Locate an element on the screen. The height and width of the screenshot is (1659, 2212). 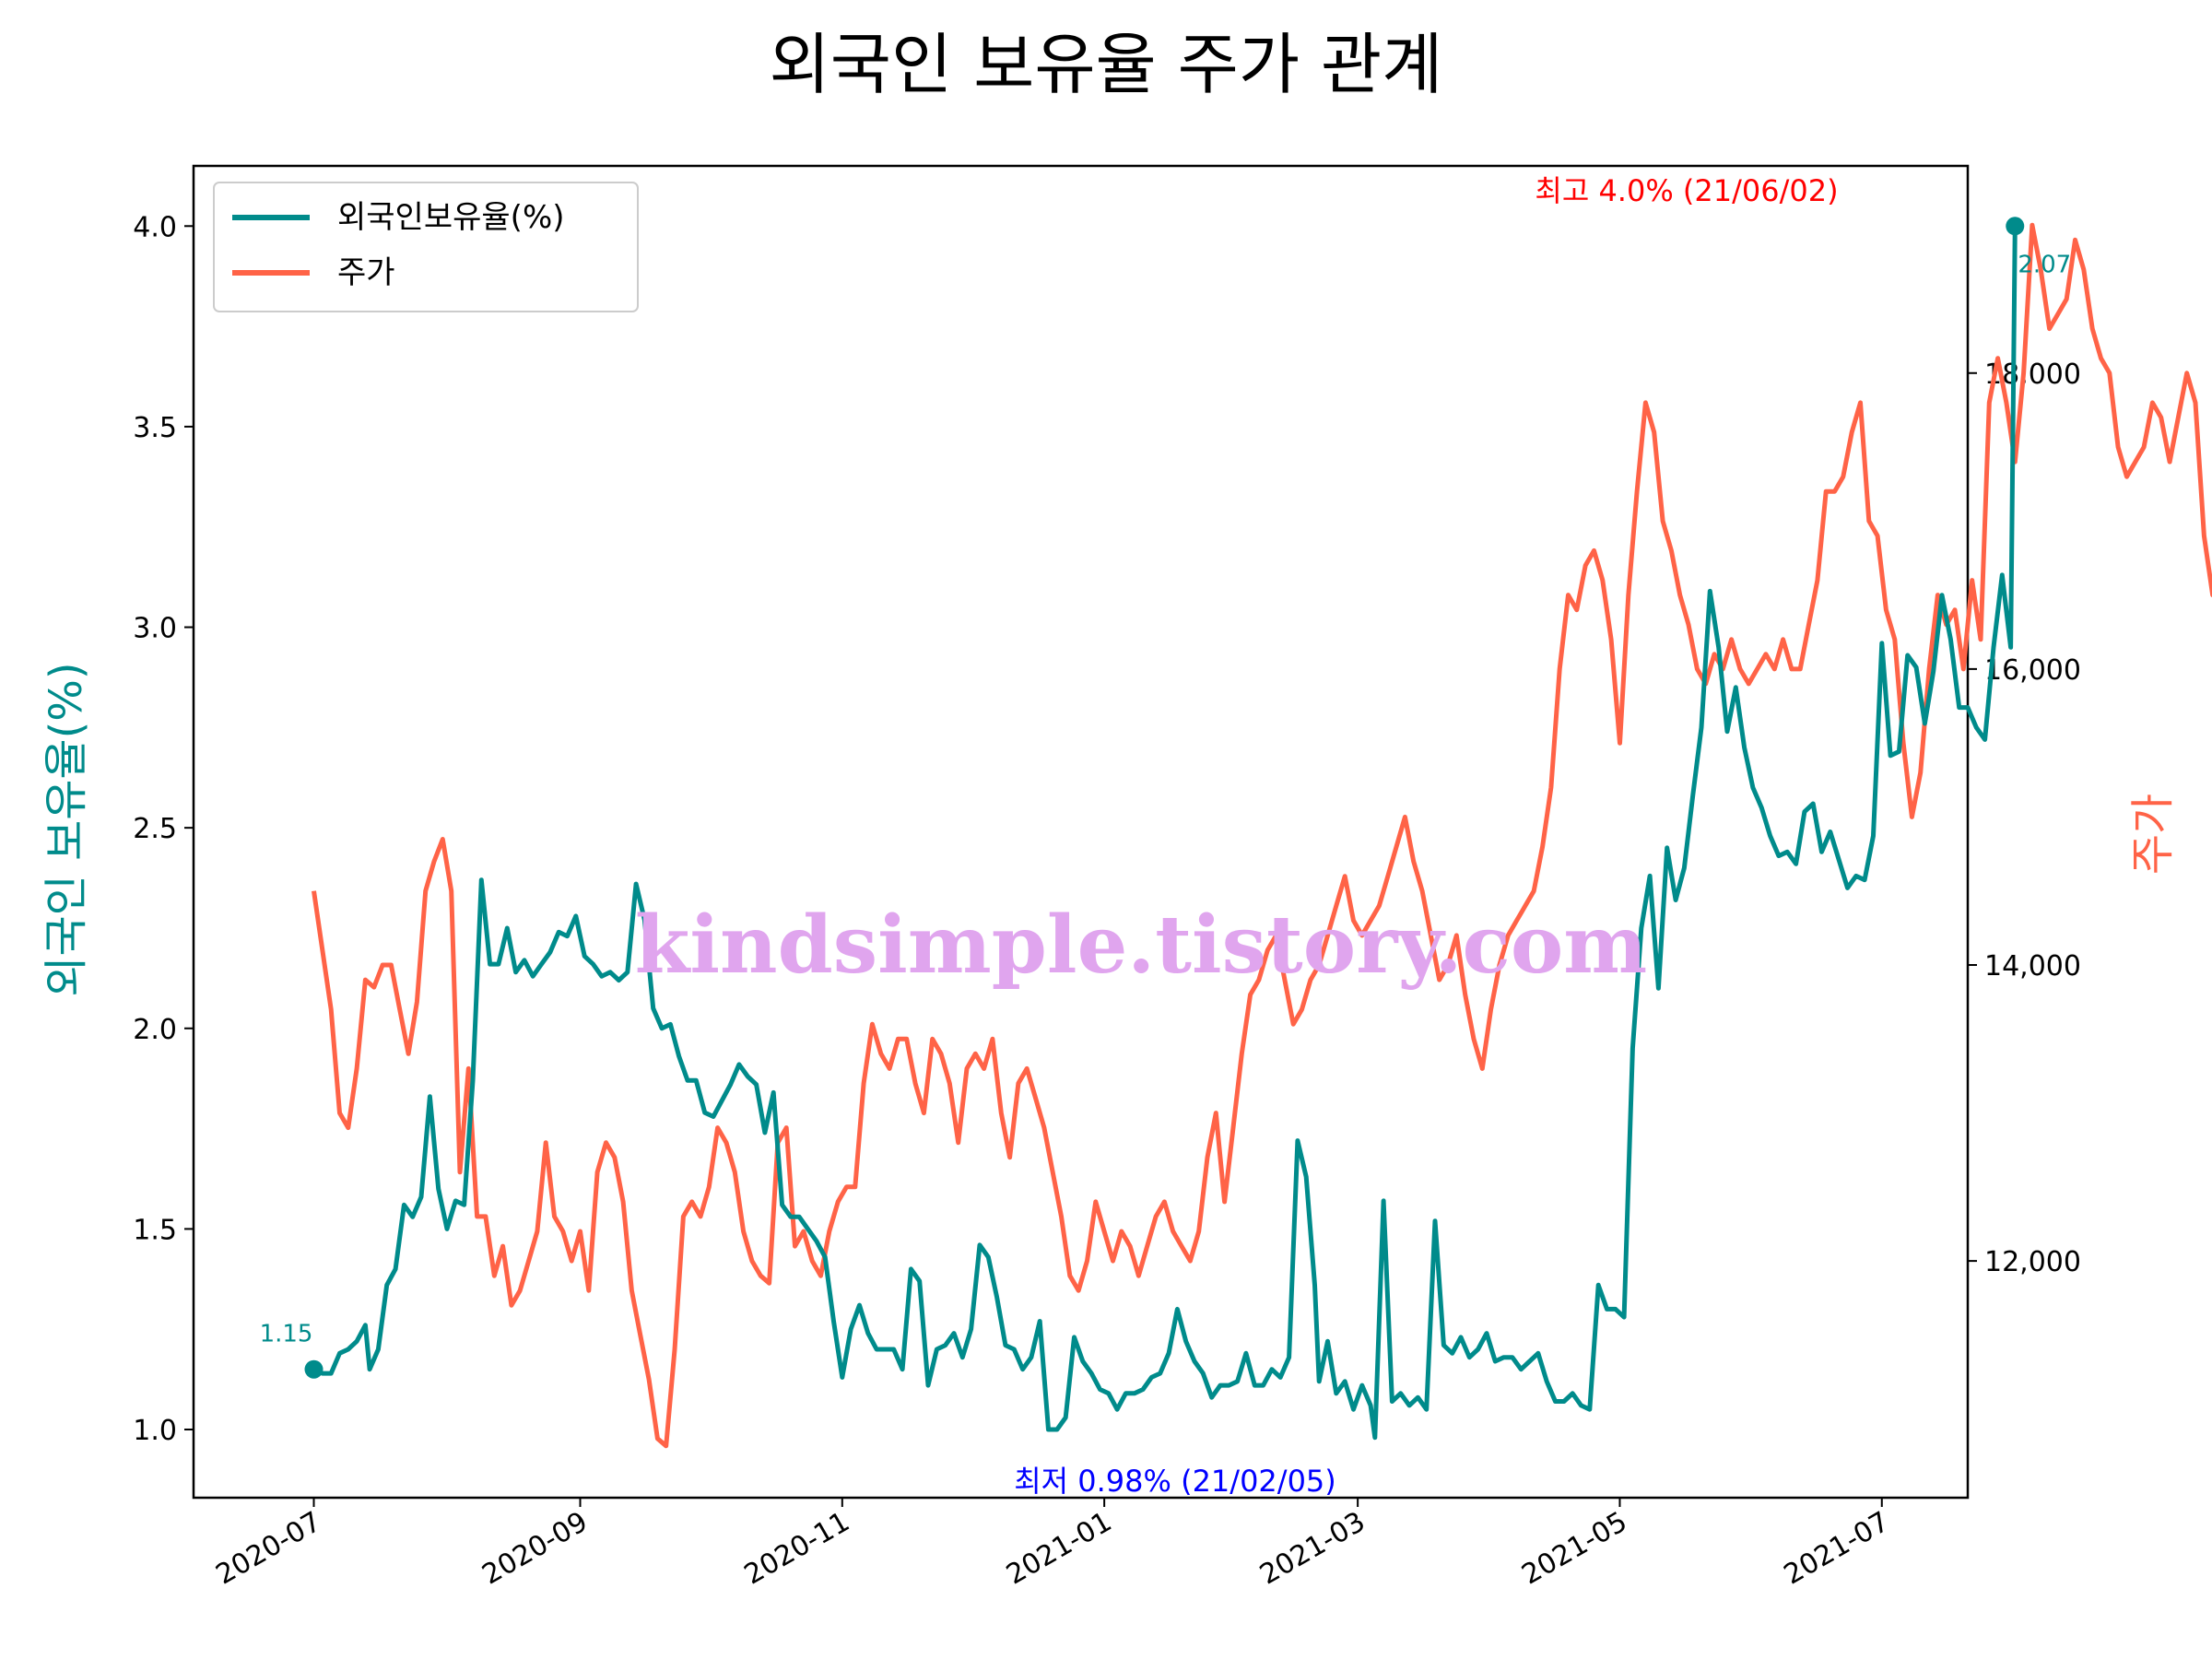
start-value-label: 1.15 is located at coordinates (286, 1334).